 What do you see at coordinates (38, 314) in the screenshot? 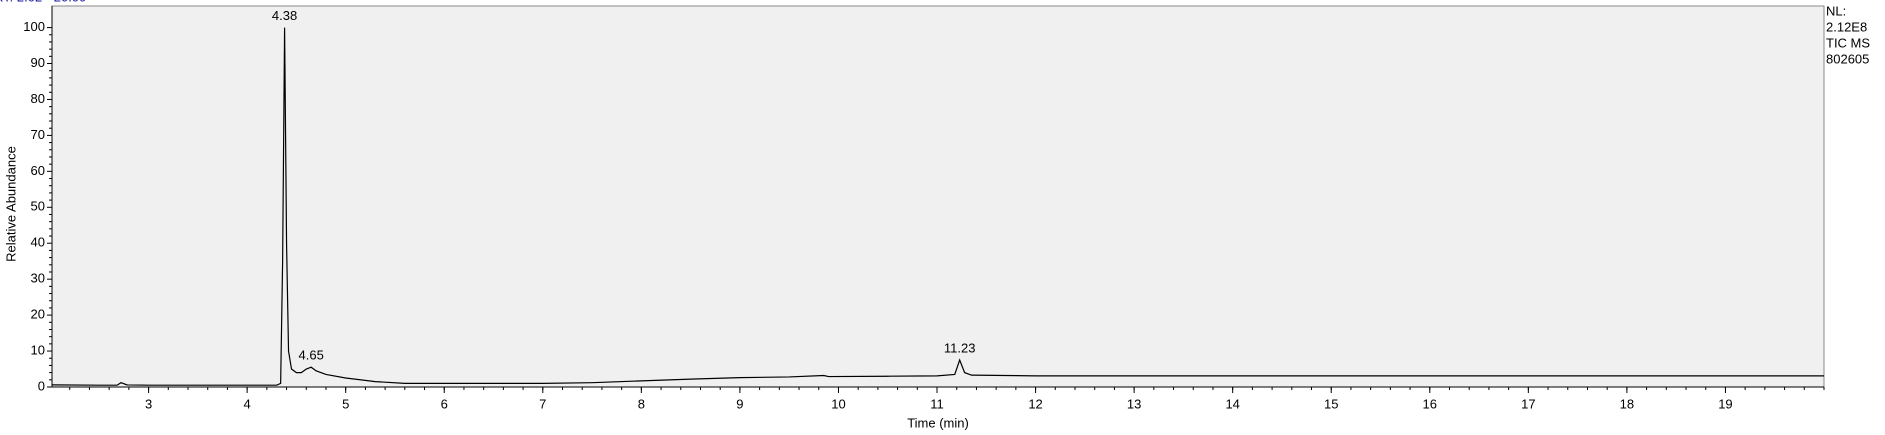
I see `y-tick-label: 20` at bounding box center [38, 314].